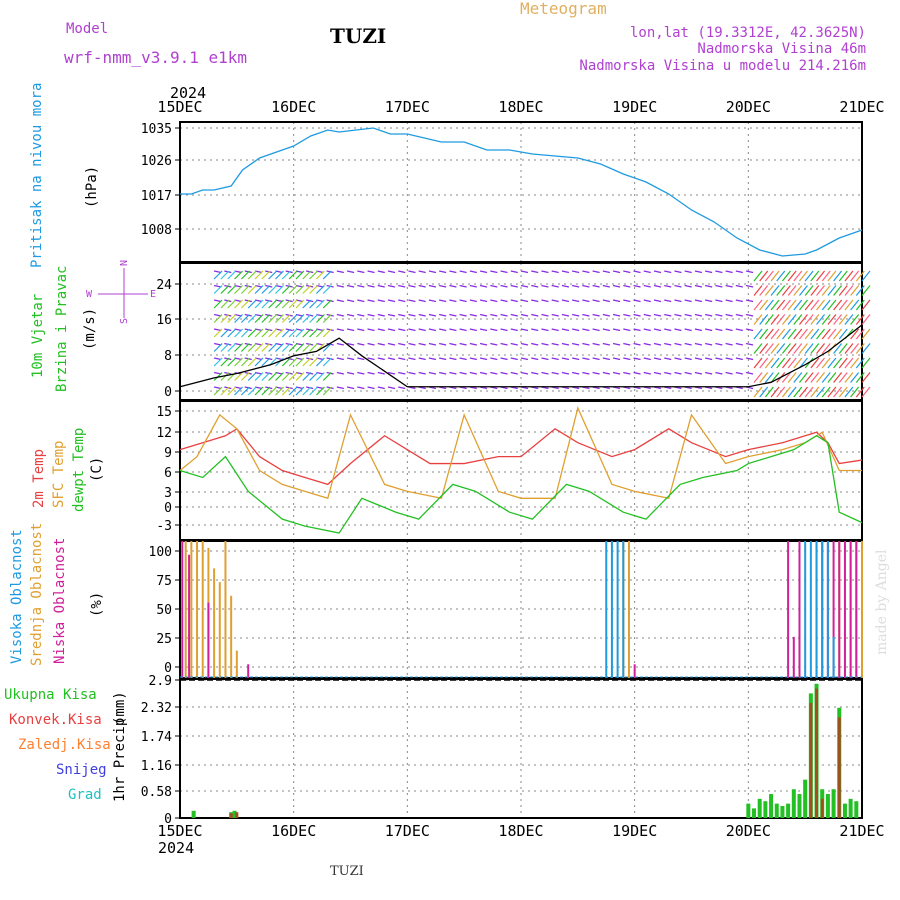 The width and height of the screenshot is (900, 900). Describe the element at coordinates (168, 819) in the screenshot. I see `precip-y-tick-label: 0` at that location.